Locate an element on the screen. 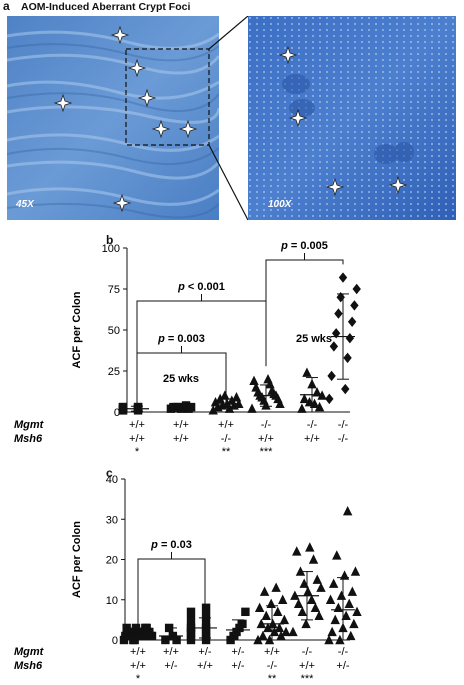  significance-note: * is located at coordinates (138, 679).